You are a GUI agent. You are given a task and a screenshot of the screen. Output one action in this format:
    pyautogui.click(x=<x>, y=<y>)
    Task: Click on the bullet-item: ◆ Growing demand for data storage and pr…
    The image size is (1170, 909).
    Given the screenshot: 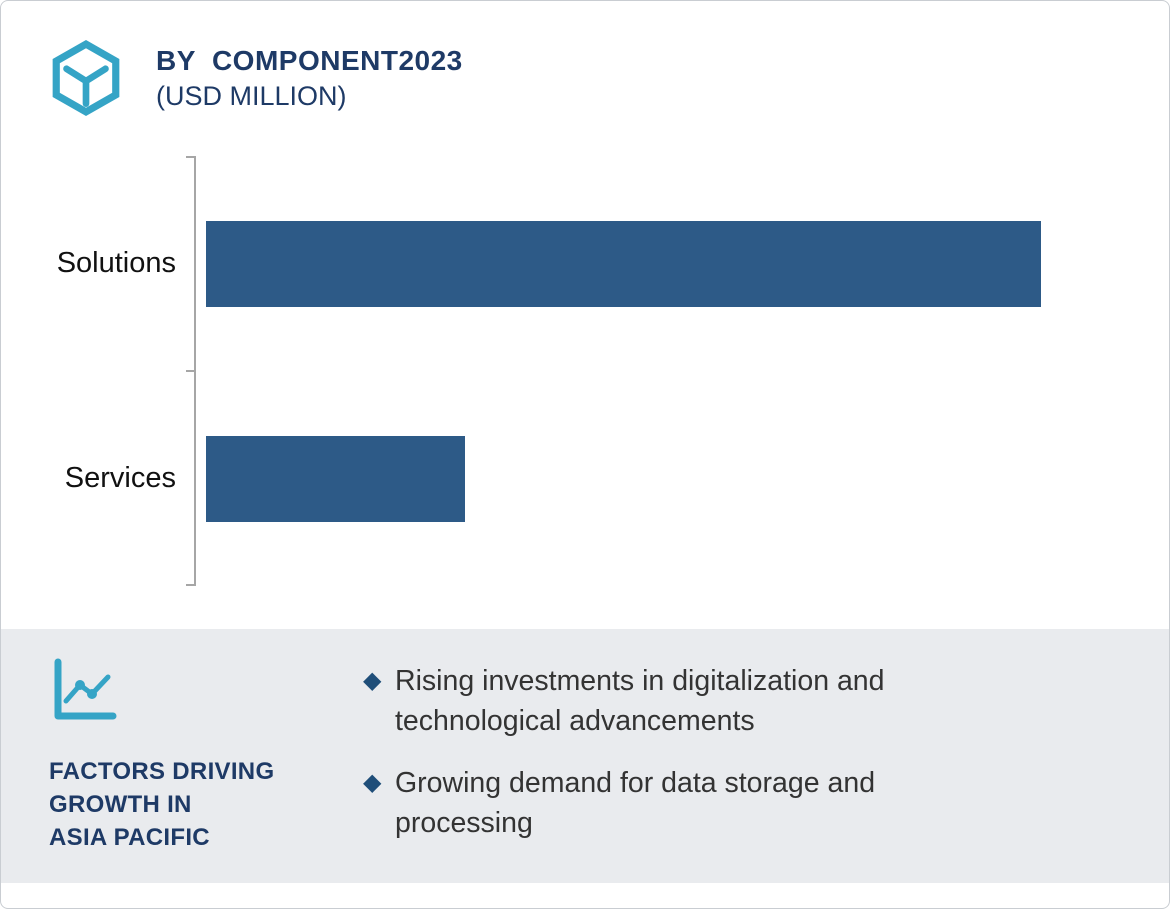 What is the action you would take?
    pyautogui.click(x=703, y=803)
    